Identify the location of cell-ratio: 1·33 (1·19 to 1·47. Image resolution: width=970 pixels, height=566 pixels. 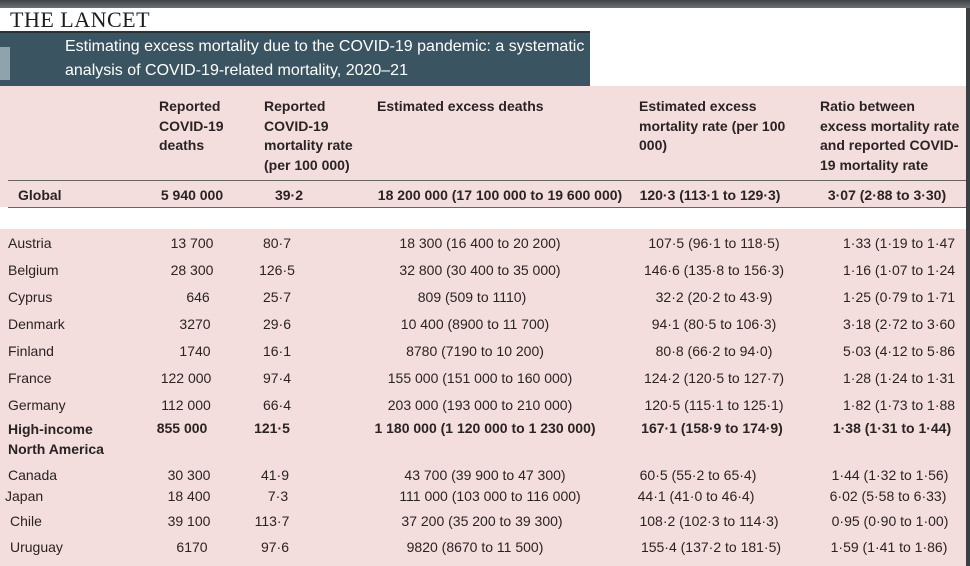
(899, 243).